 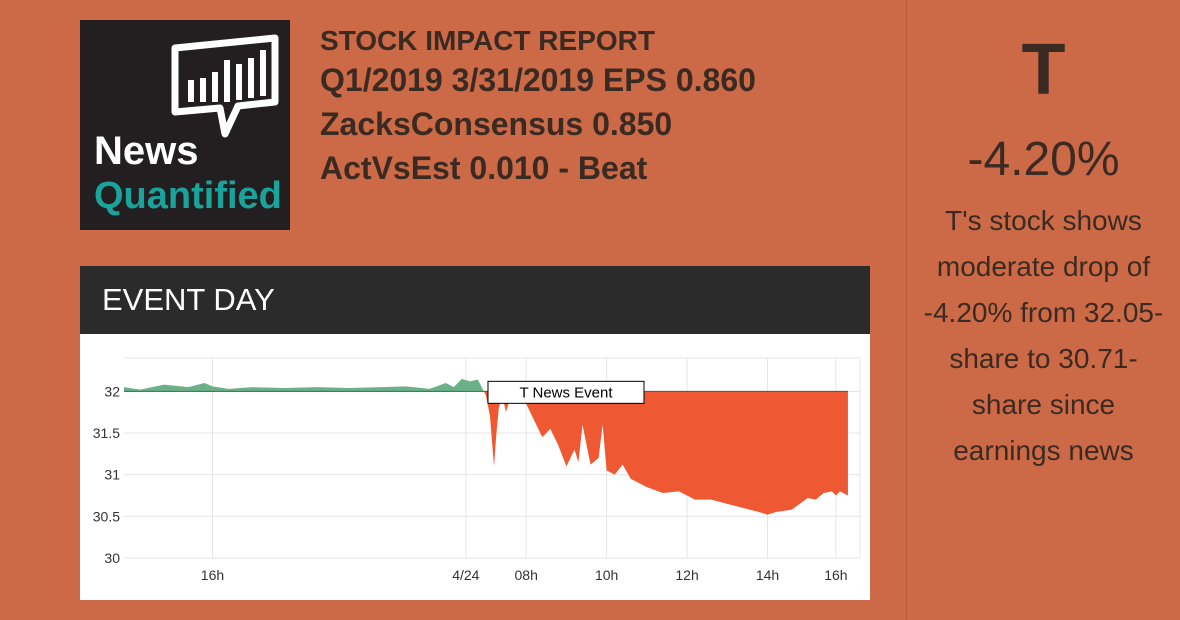 What do you see at coordinates (106, 516) in the screenshot?
I see `y-tick-label: 30.5` at bounding box center [106, 516].